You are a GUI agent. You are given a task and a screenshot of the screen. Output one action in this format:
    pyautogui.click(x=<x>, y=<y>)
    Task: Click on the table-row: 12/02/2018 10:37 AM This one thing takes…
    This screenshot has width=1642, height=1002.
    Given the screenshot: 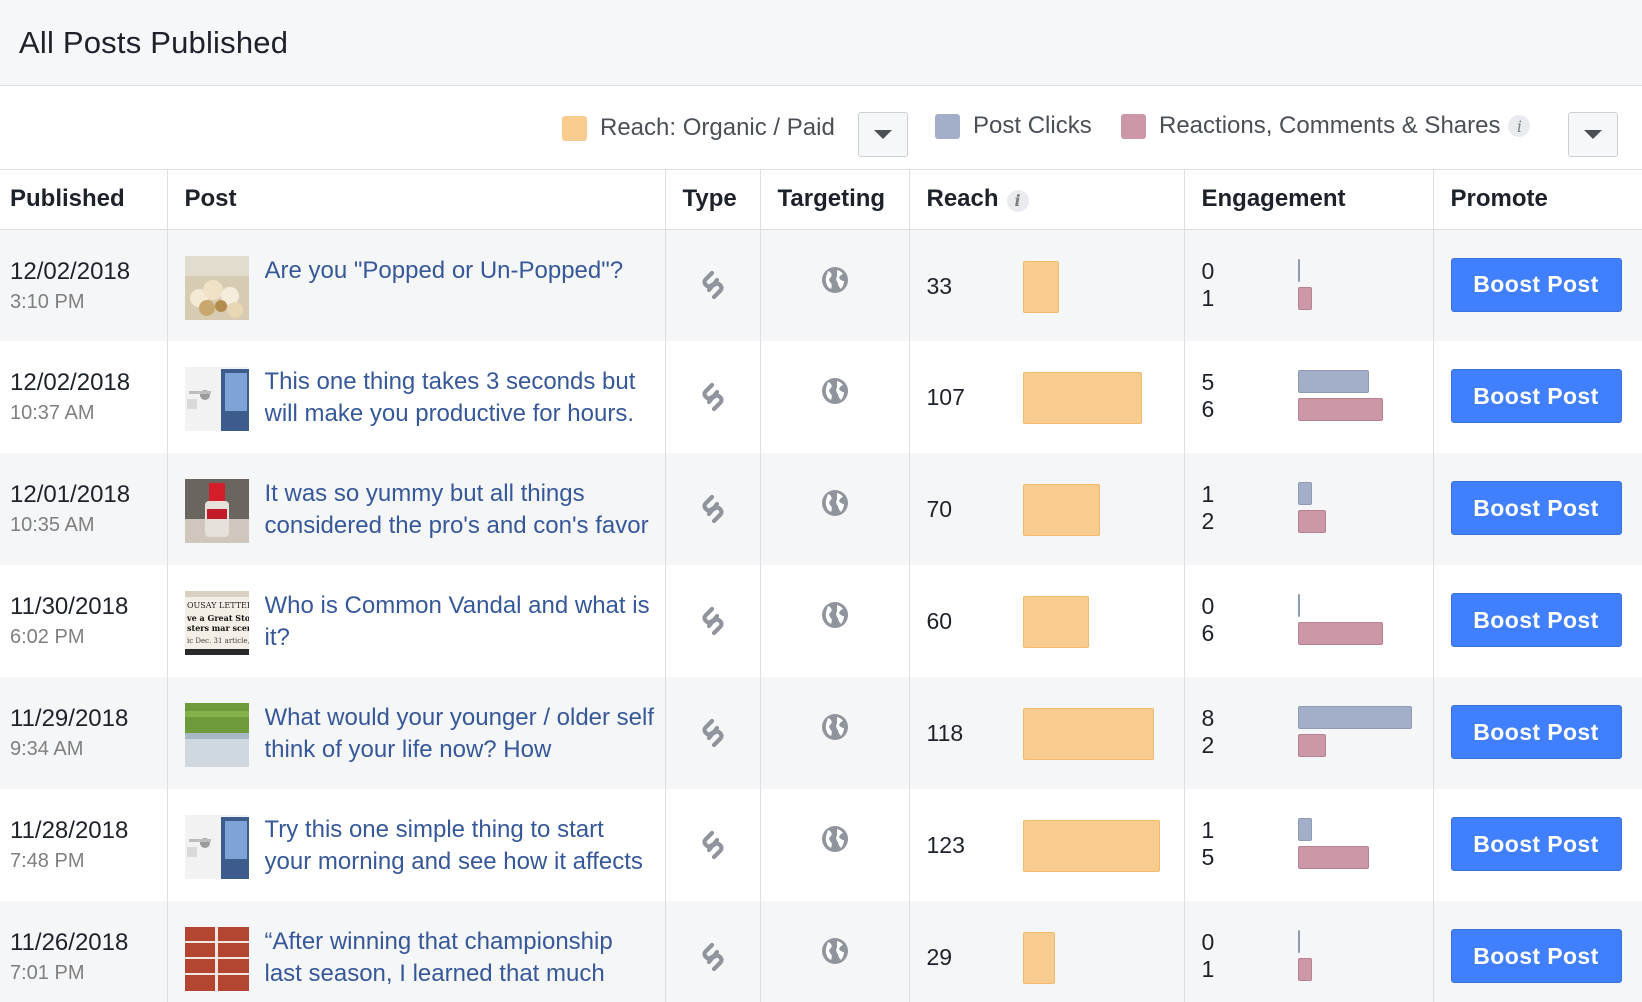 What is the action you would take?
    pyautogui.click(x=821, y=397)
    